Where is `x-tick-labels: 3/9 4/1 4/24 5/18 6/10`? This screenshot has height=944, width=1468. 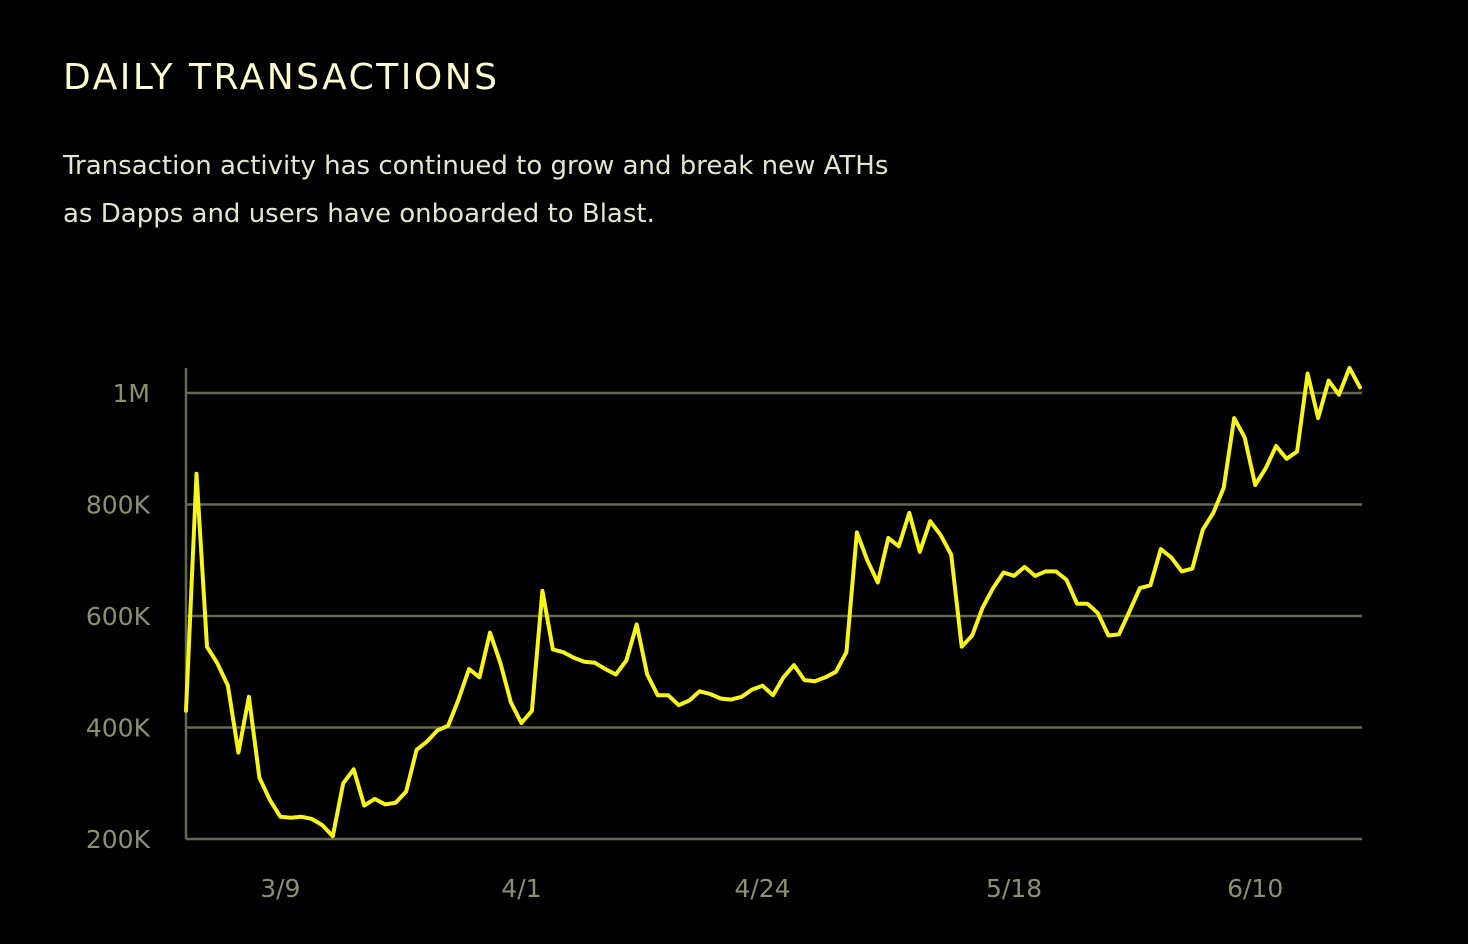
x-tick-labels: 3/9 4/1 4/24 5/18 6/10 is located at coordinates (771, 888).